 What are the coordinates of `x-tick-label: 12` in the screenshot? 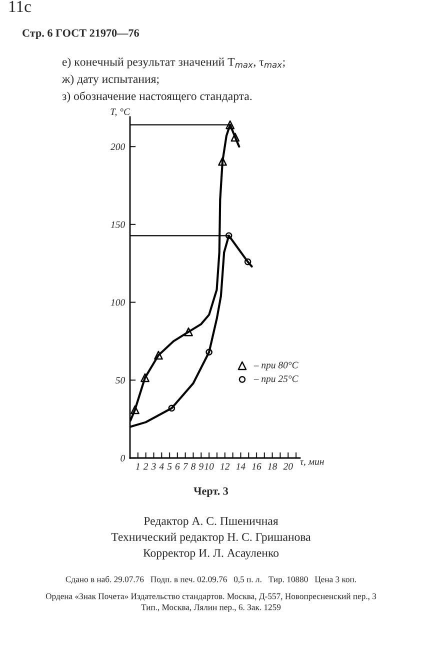 It's located at (225, 466).